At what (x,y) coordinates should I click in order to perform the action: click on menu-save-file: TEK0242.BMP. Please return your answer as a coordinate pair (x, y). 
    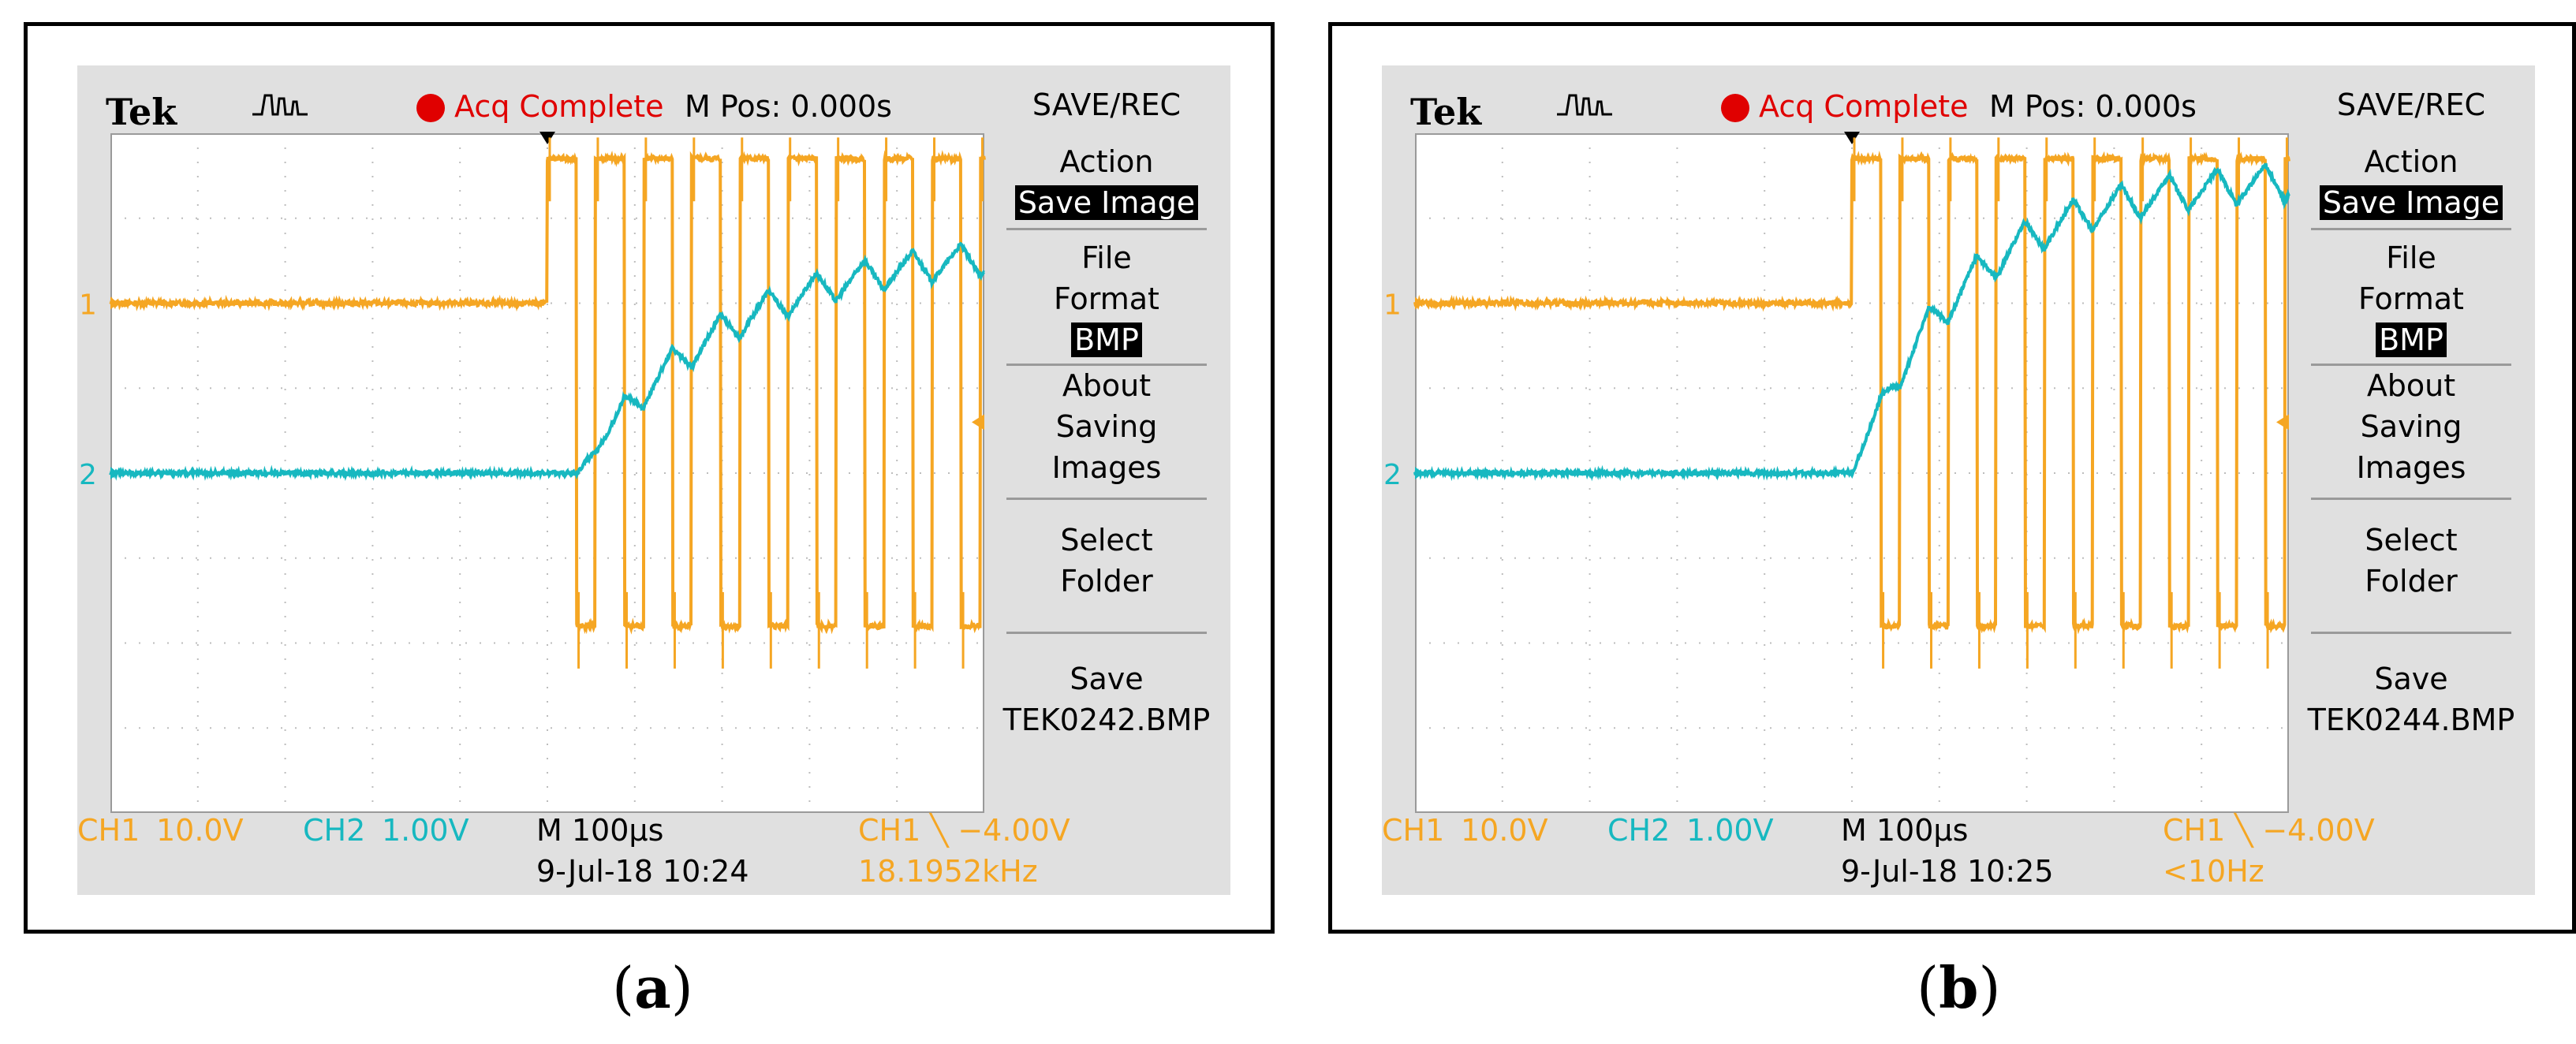
    Looking at the image, I should click on (1106, 720).